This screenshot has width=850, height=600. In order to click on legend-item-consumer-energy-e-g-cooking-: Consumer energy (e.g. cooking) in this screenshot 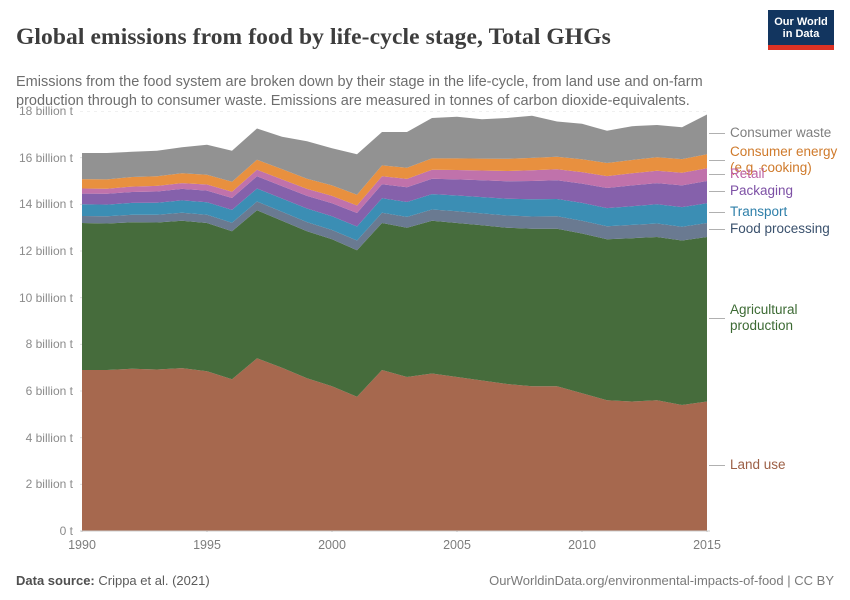, I will do `click(784, 160)`.